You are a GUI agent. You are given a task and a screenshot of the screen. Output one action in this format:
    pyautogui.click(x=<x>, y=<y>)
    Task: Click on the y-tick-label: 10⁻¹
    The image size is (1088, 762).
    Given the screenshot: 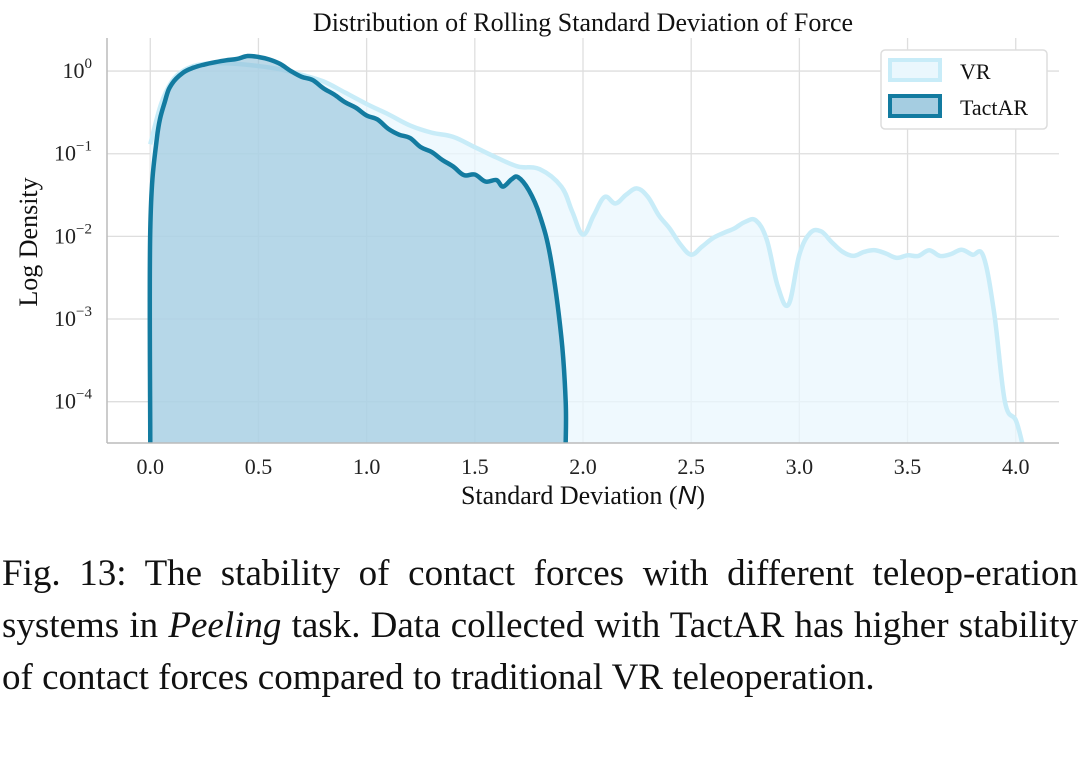 What is the action you would take?
    pyautogui.click(x=73, y=152)
    